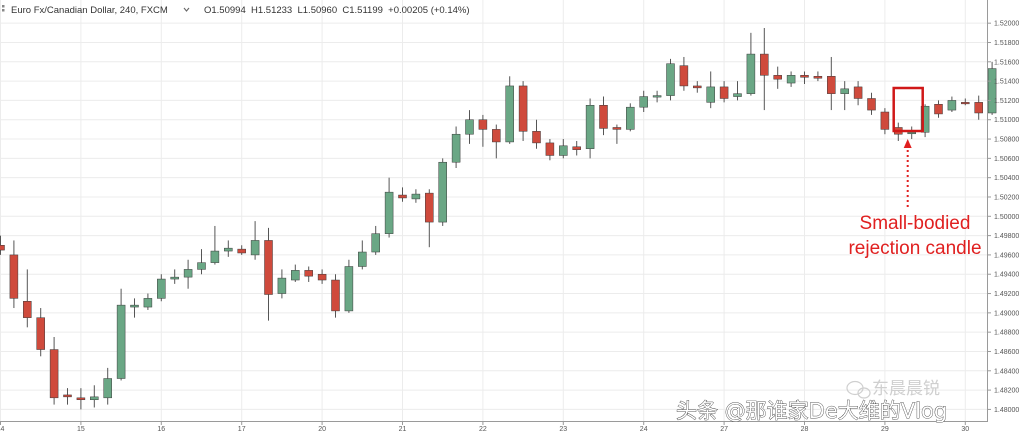 The width and height of the screenshot is (1024, 435). I want to click on time-tick-label: 14, so click(2, 429).